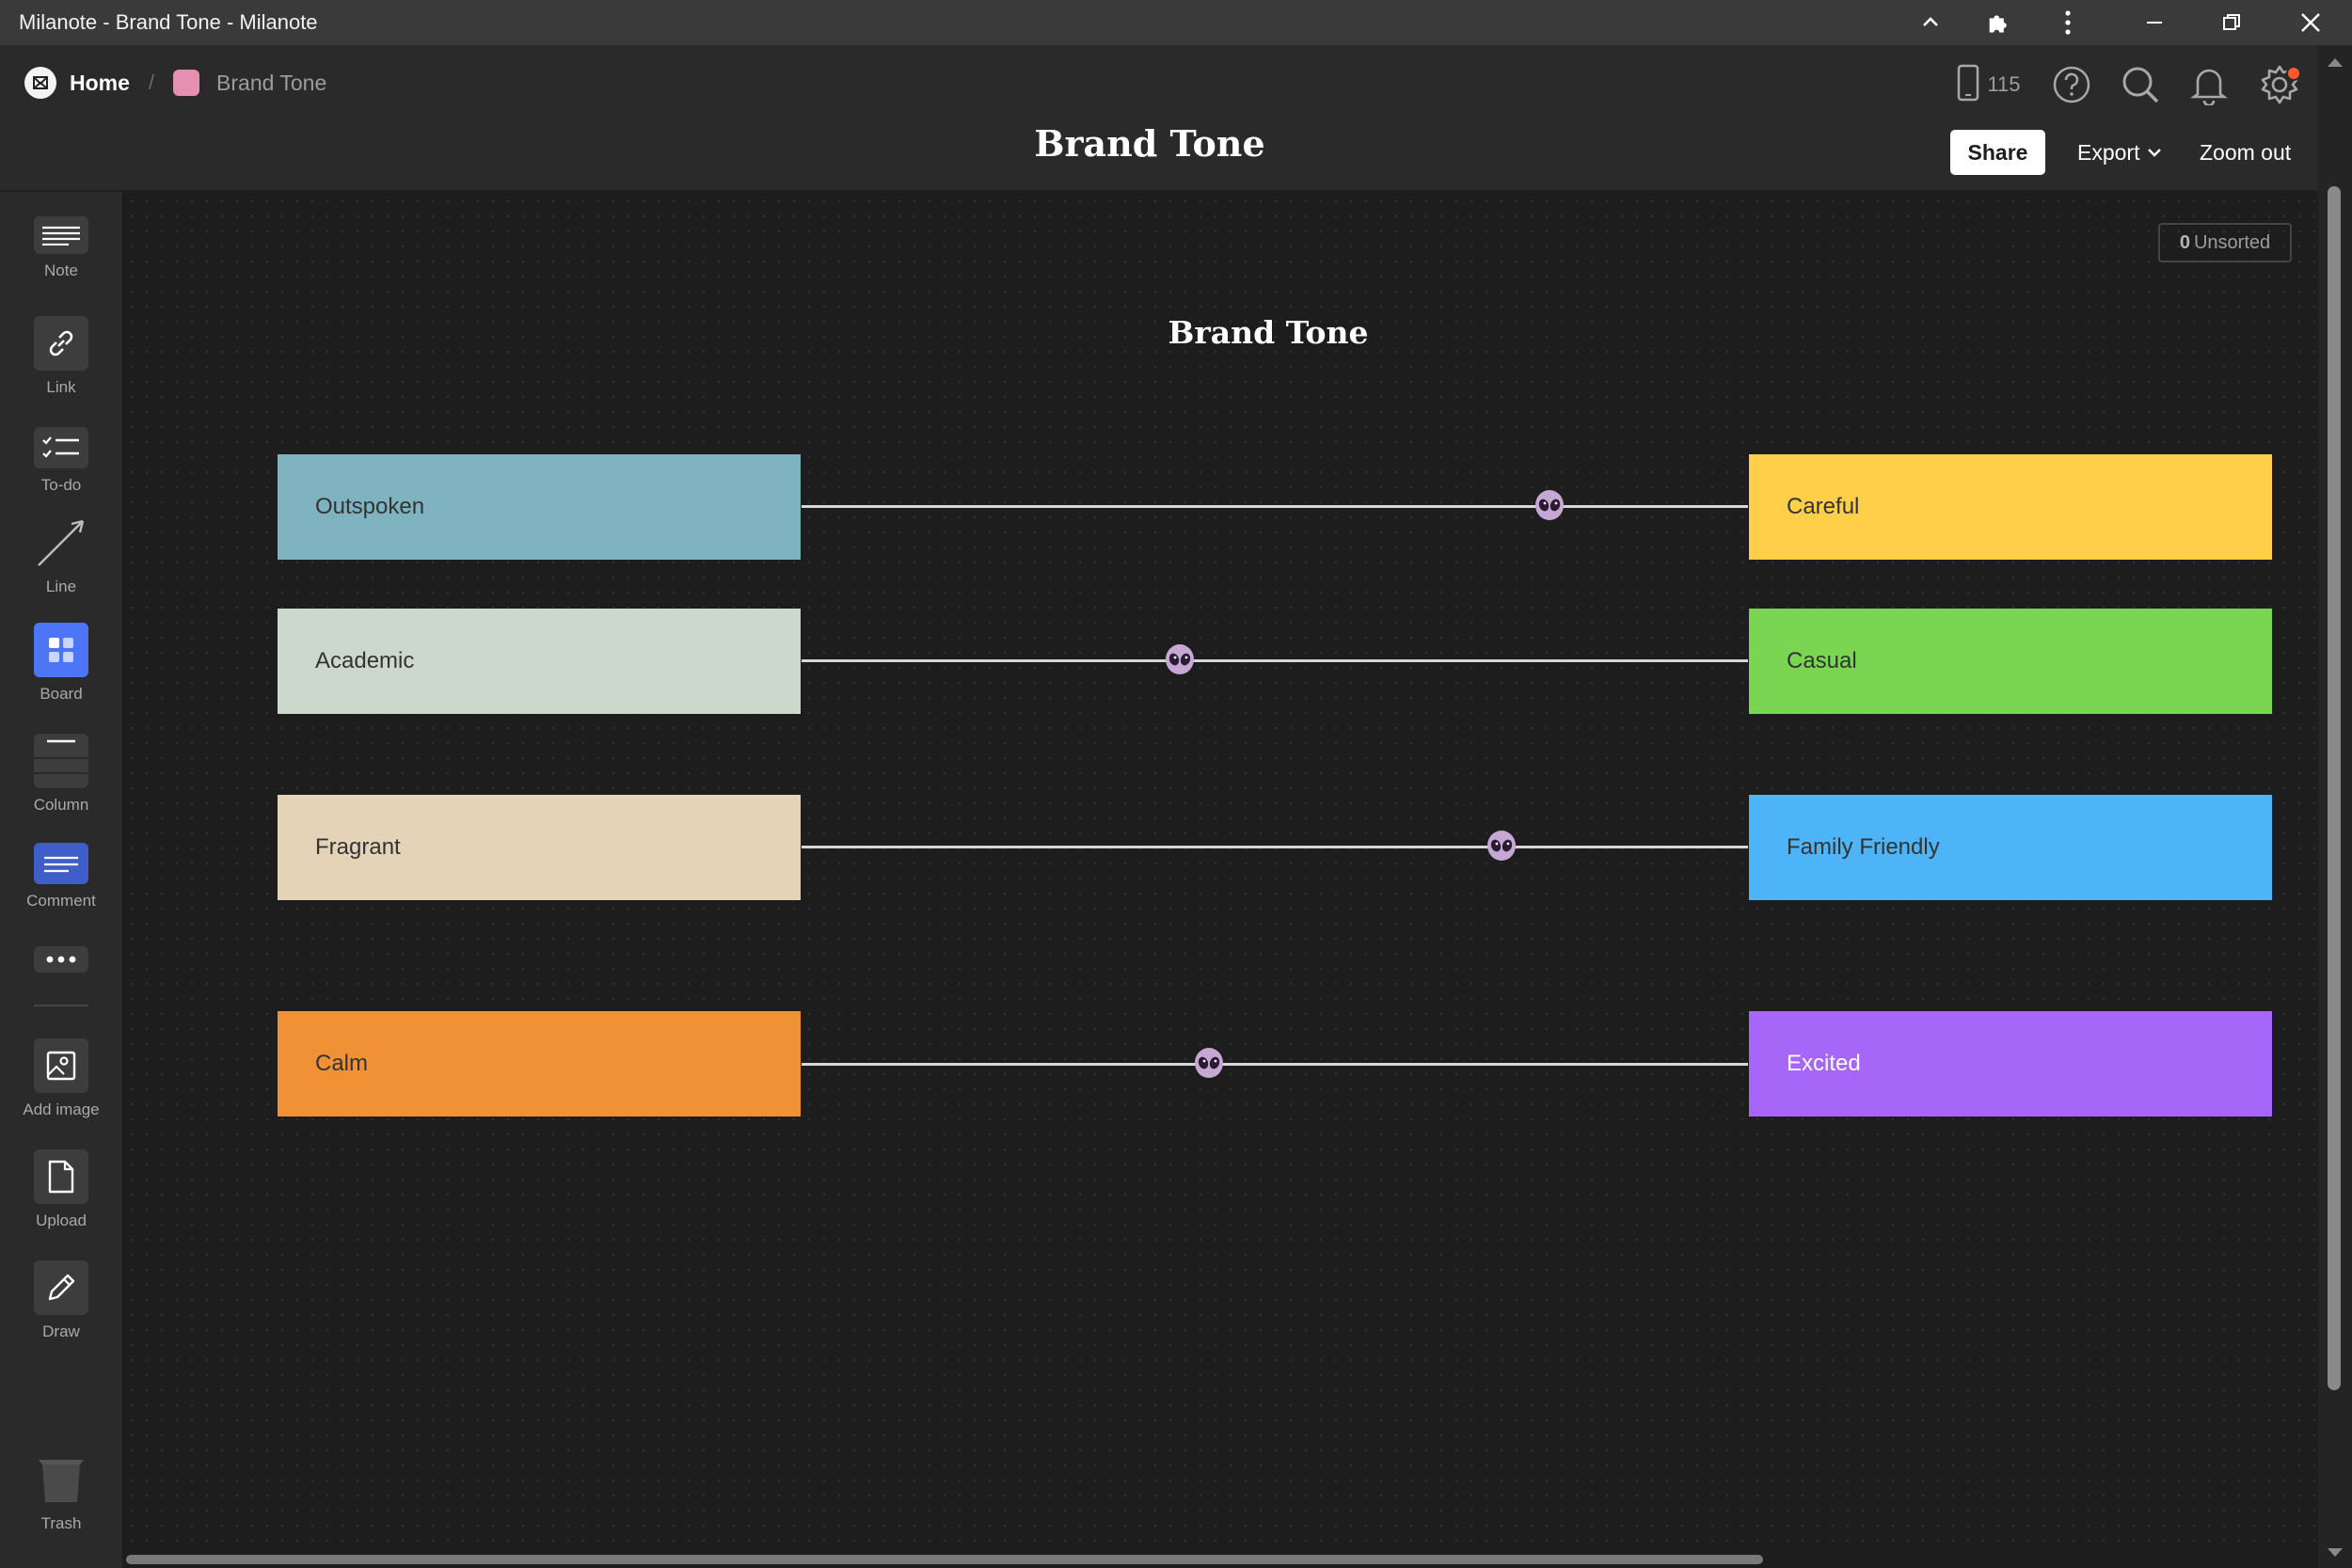  Describe the element at coordinates (1997, 152) in the screenshot. I see `share-button: Share` at that location.